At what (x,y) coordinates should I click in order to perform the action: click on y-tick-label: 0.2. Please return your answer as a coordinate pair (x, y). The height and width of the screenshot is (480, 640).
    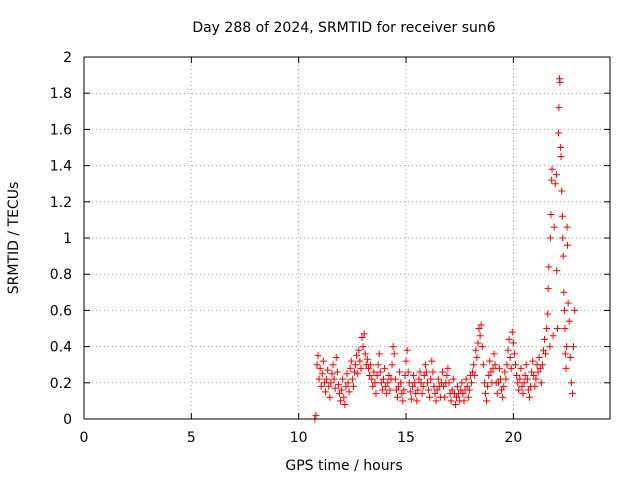
    Looking at the image, I should click on (61, 384).